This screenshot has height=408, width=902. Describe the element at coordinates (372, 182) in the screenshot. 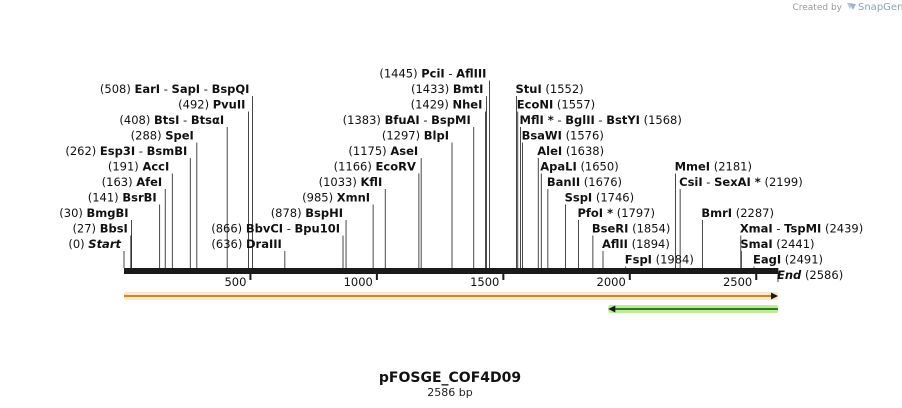

I see `enzyme-name: KflI` at that location.